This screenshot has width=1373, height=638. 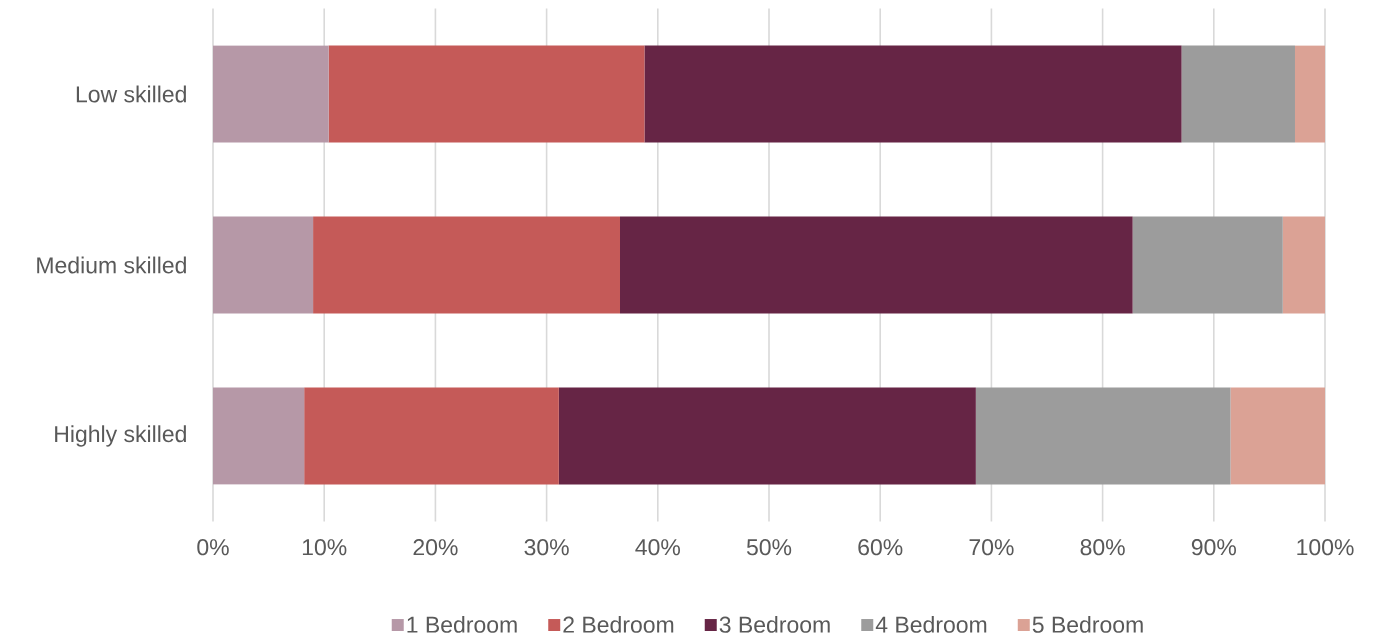 I want to click on legend-label: 3 Bedroom, so click(x=774, y=624).